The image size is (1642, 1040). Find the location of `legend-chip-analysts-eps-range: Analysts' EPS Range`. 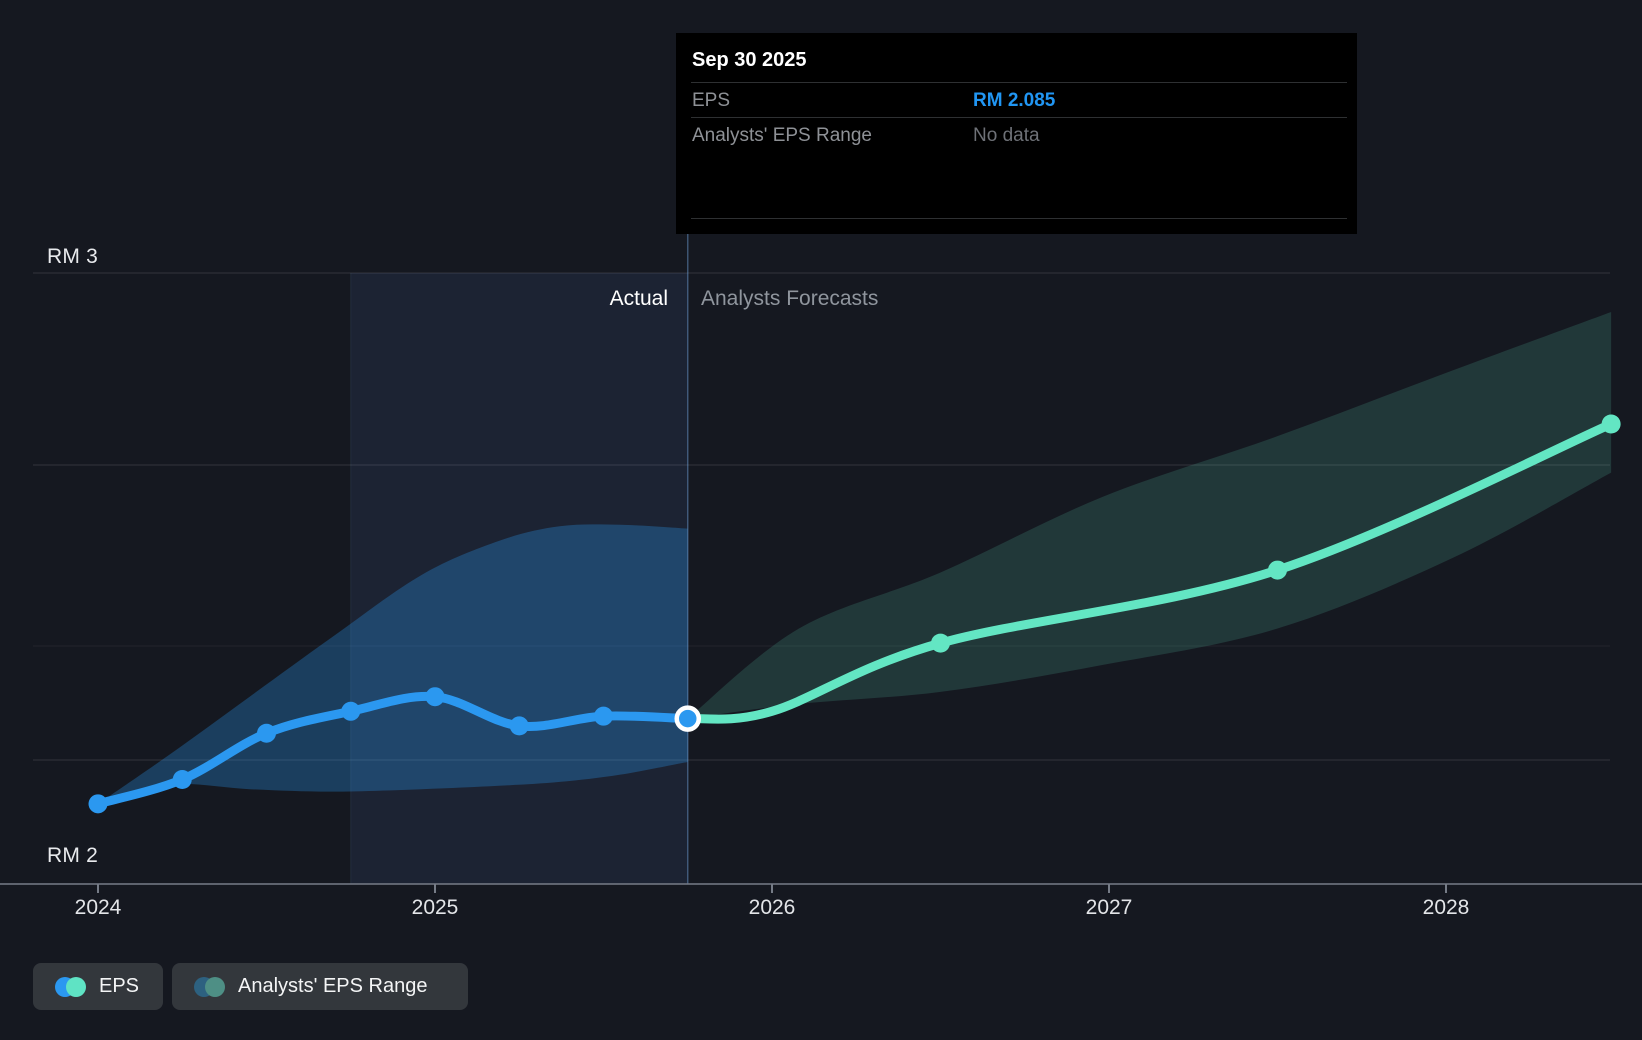

legend-chip-analysts-eps-range: Analysts' EPS Range is located at coordinates (320, 986).